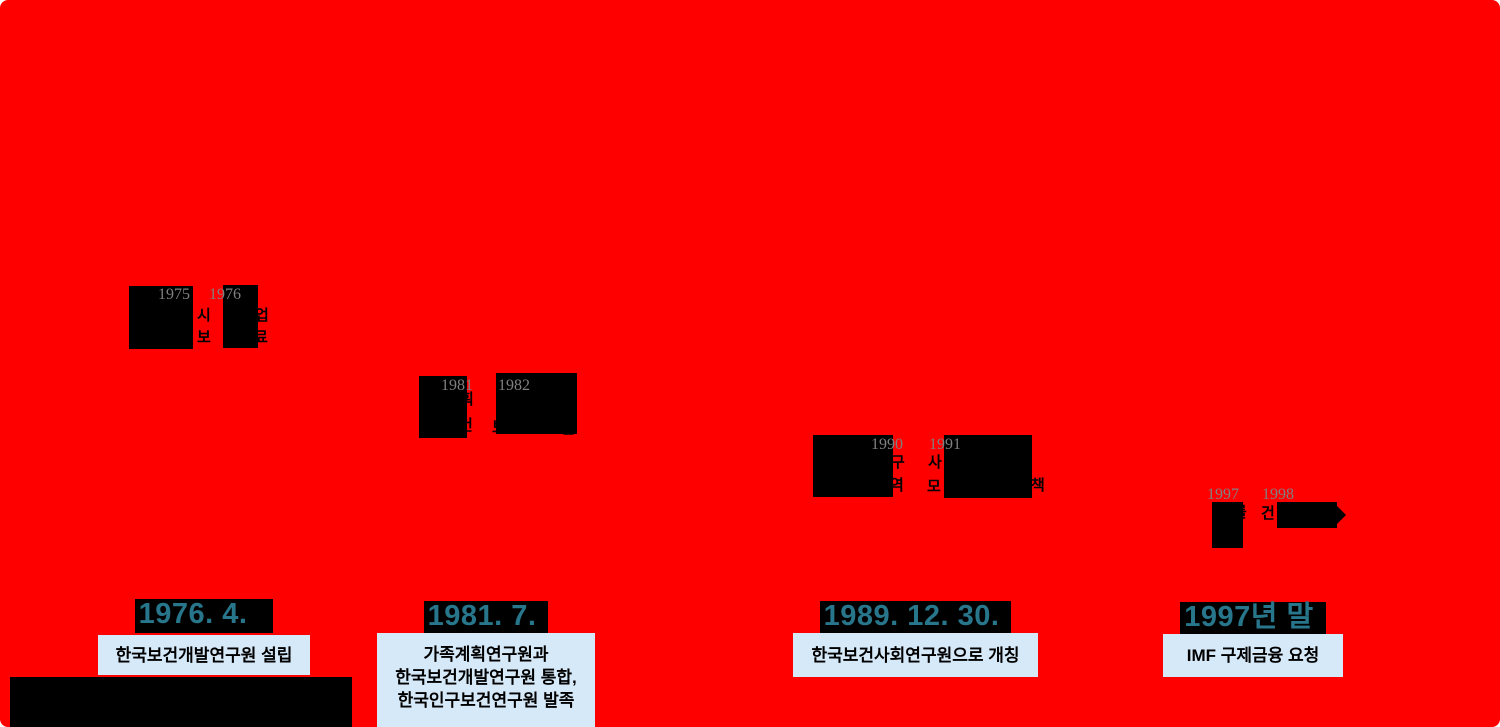 Image resolution: width=1500 pixels, height=727 pixels. Describe the element at coordinates (486, 654) in the screenshot. I see `event-description-line: 가족계획연구원과` at that location.